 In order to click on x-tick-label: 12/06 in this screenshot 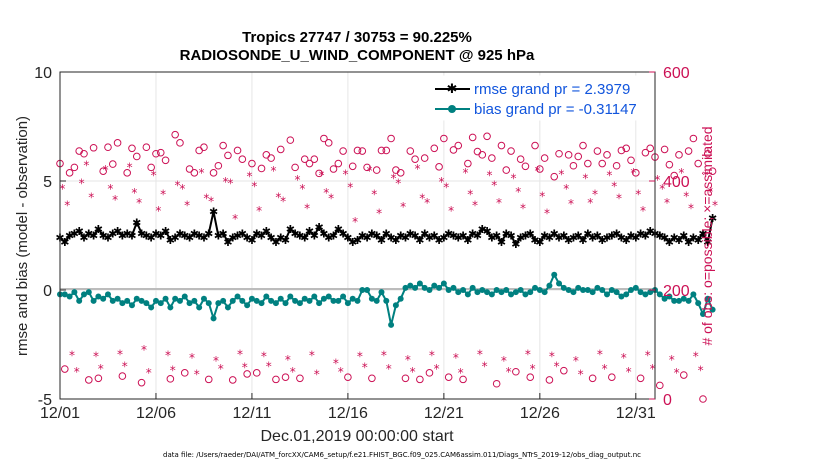, I will do `click(156, 413)`.